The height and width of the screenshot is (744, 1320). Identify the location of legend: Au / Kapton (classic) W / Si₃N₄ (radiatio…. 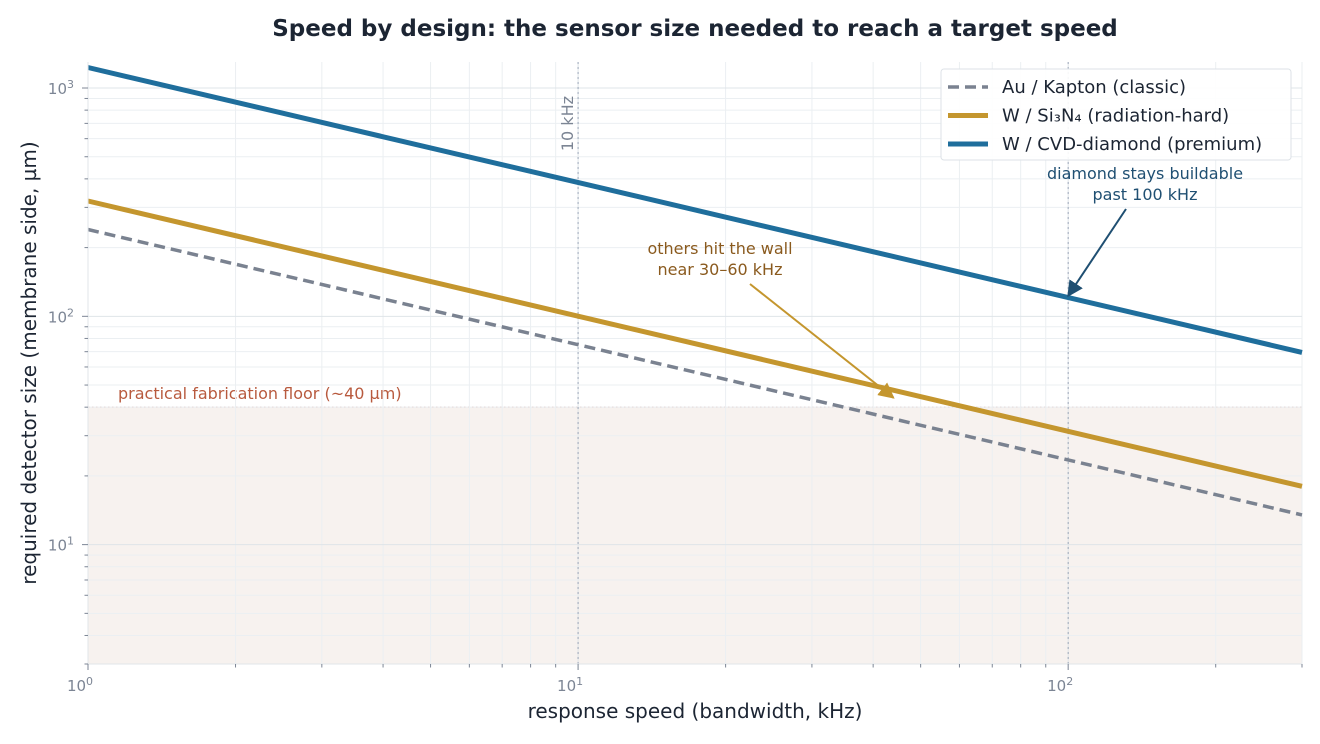
(1116, 114).